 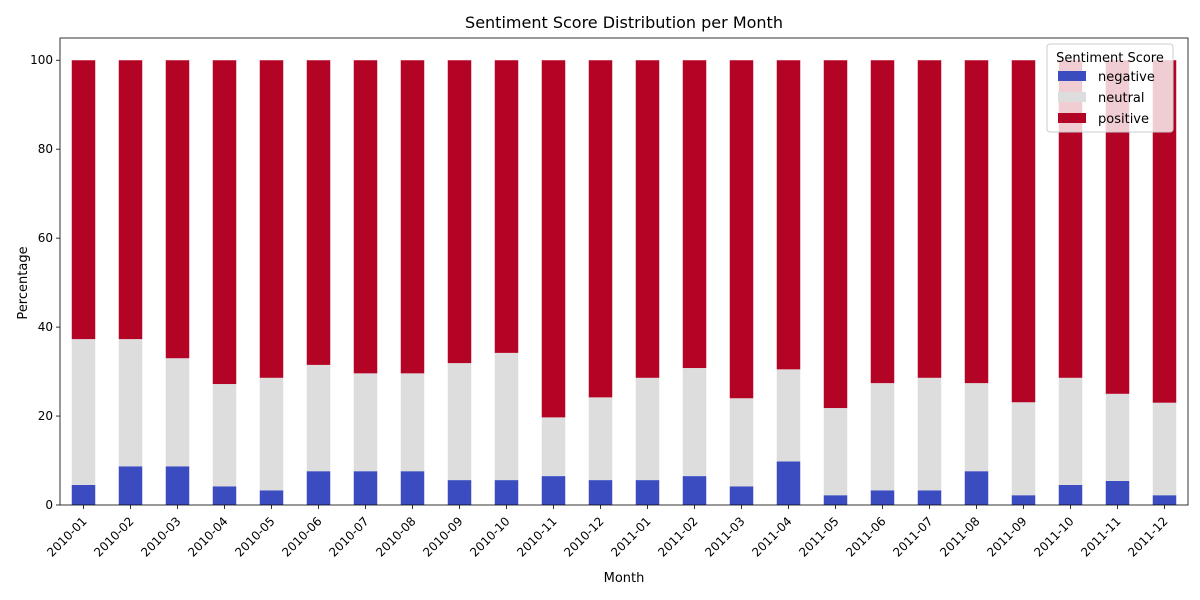 What do you see at coordinates (45, 149) in the screenshot?
I see `y-tick-label: 80` at bounding box center [45, 149].